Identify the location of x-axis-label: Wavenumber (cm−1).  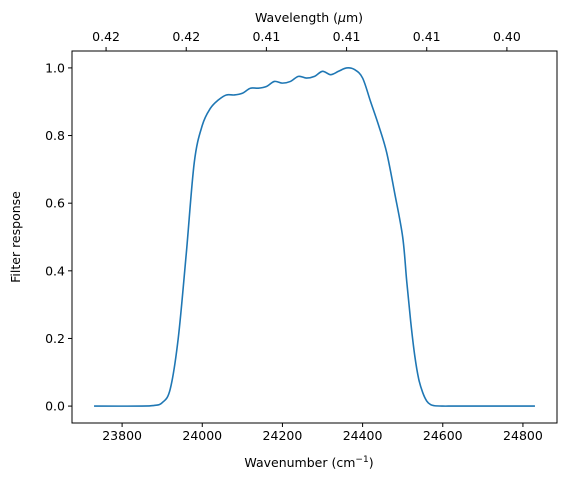
(308, 462).